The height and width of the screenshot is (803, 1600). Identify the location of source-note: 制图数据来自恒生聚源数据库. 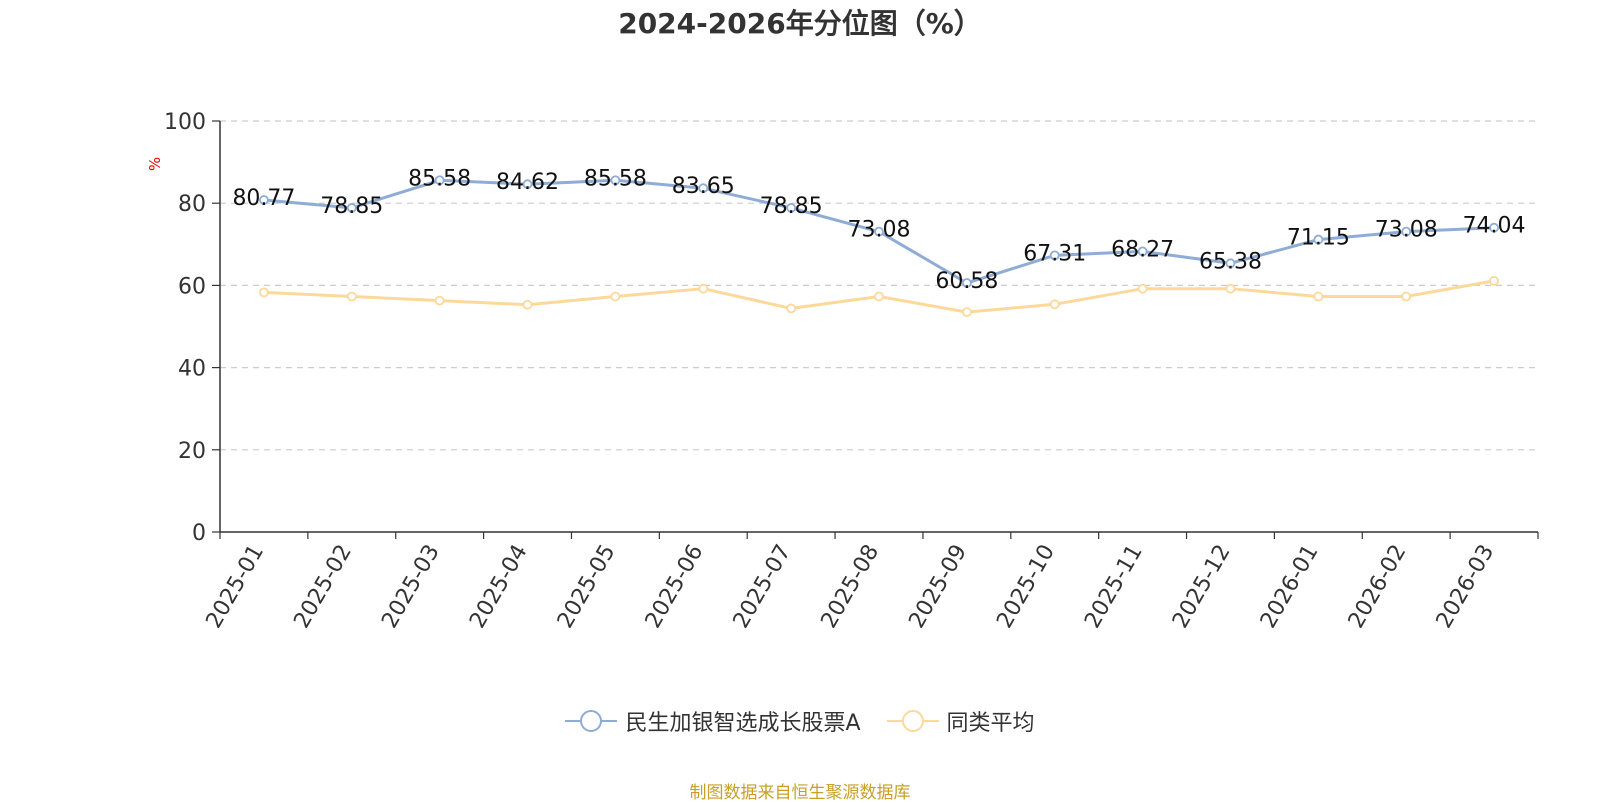
(800, 793).